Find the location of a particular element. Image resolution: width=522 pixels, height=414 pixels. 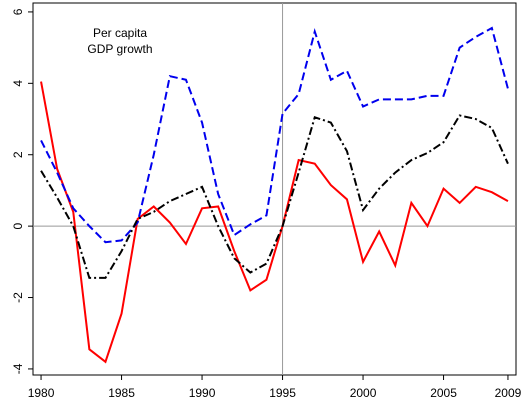

y-tick-label: 6 is located at coordinates (18, 11).